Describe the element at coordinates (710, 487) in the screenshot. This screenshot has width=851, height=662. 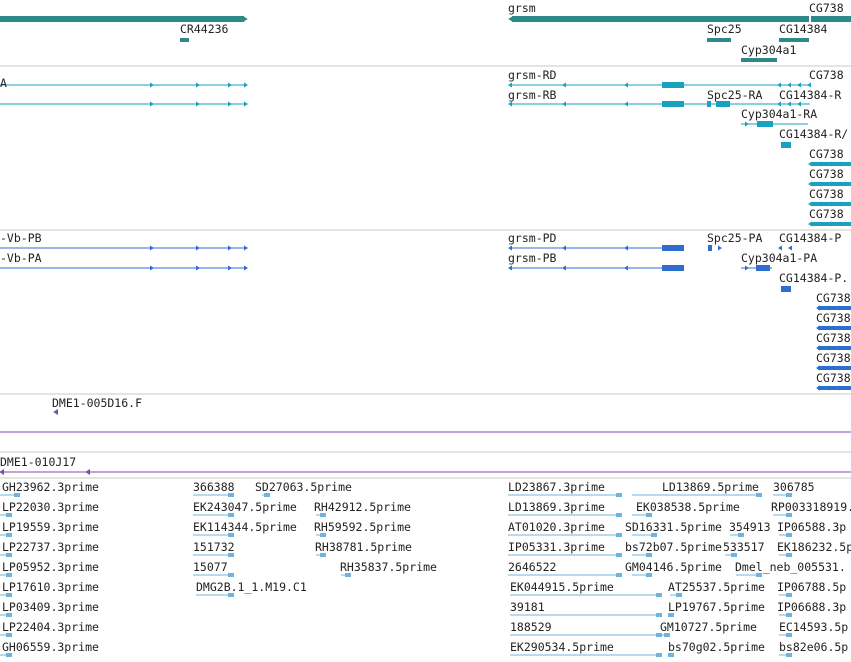
I see `est-label: LD13869.5prime` at that location.